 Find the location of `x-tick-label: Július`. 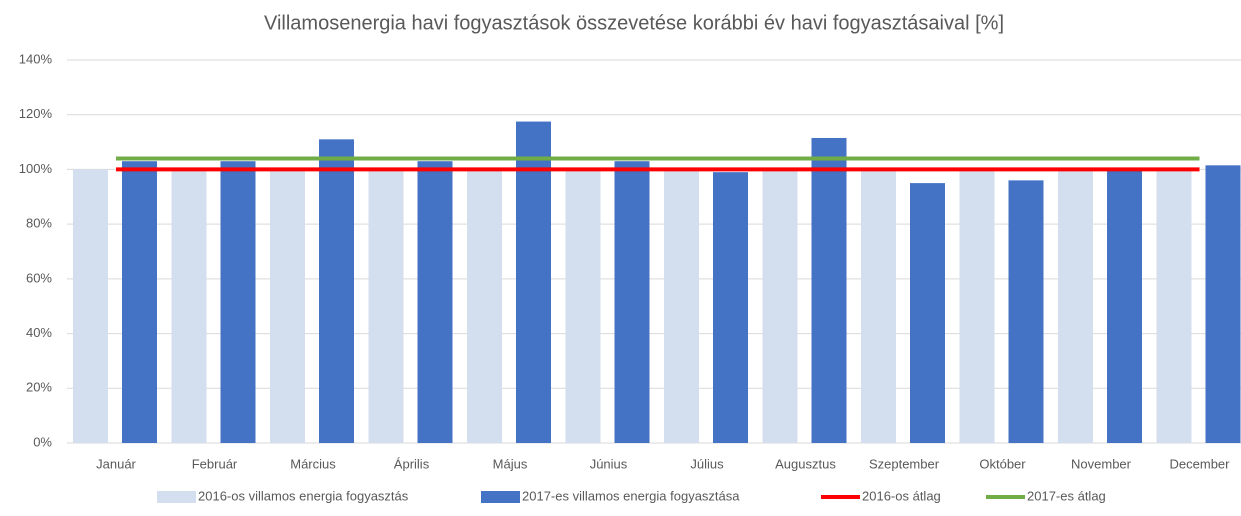

x-tick-label: Július is located at coordinates (707, 463).